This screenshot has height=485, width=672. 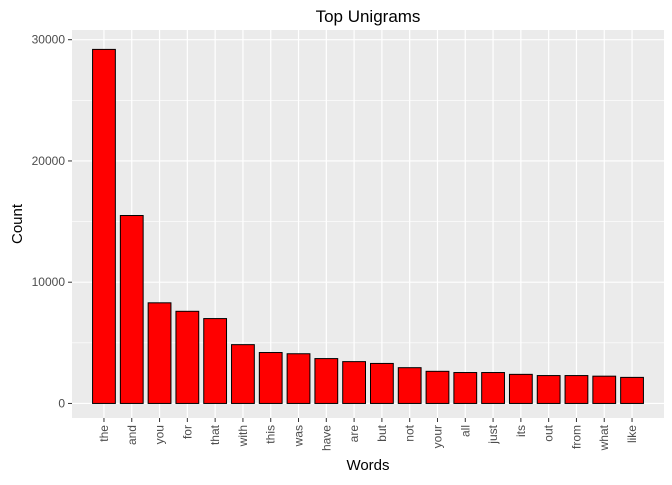 What do you see at coordinates (271, 434) in the screenshot?
I see `x-tick-label-this: this` at bounding box center [271, 434].